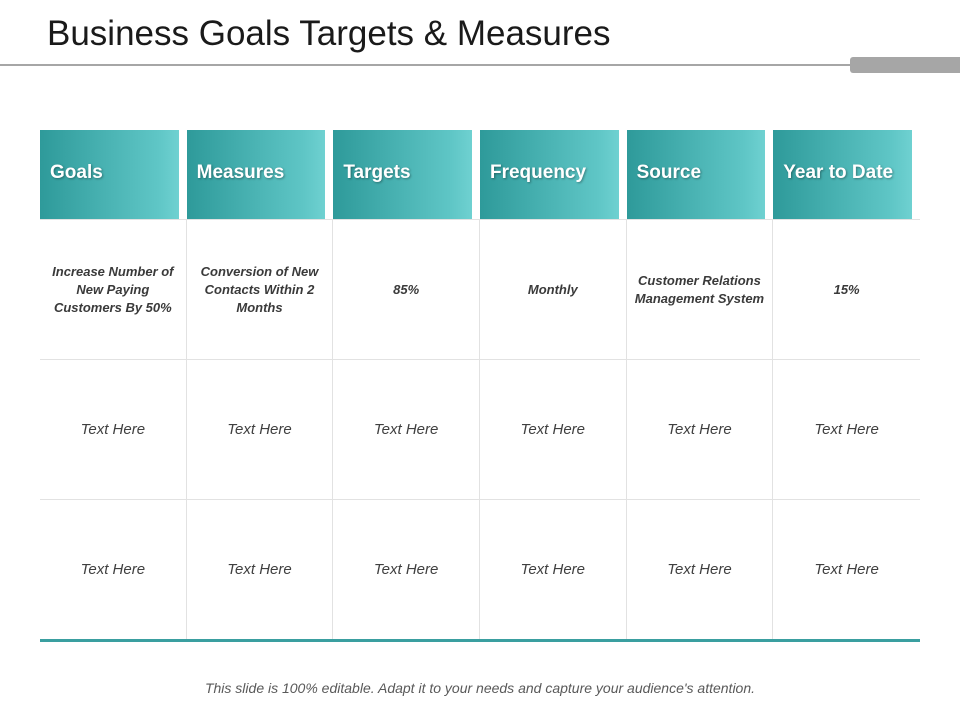 The image size is (960, 720). I want to click on table-bottom-rule, so click(480, 640).